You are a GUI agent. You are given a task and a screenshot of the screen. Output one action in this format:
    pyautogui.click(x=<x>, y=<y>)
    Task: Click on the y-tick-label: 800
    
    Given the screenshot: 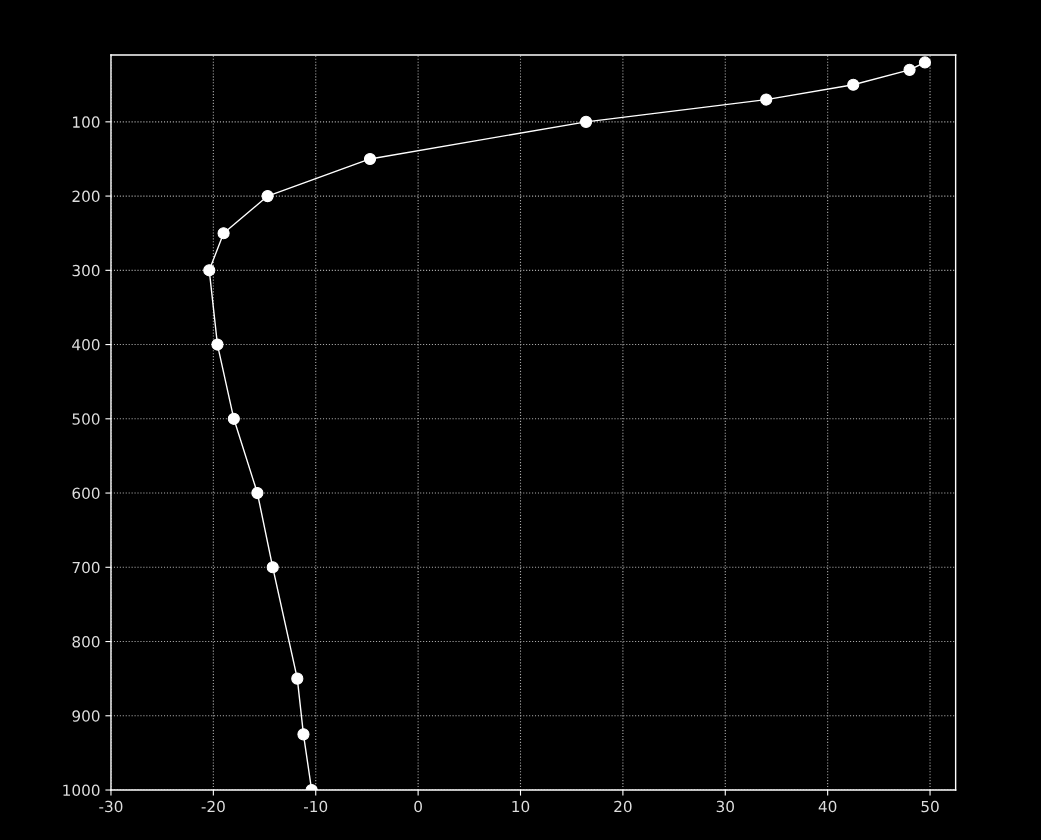 What is the action you would take?
    pyautogui.click(x=86, y=642)
    